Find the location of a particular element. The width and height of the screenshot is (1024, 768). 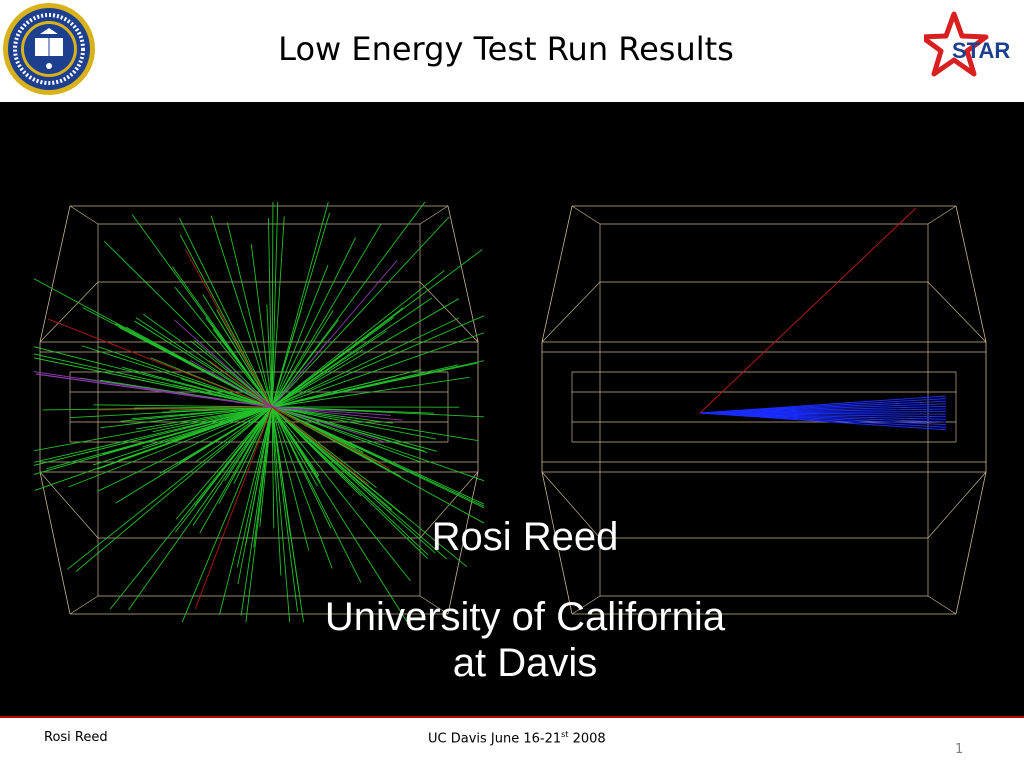

slide-footer: Rosi Reed UC Davis June 16-21st 2008 1 is located at coordinates (512, 743).